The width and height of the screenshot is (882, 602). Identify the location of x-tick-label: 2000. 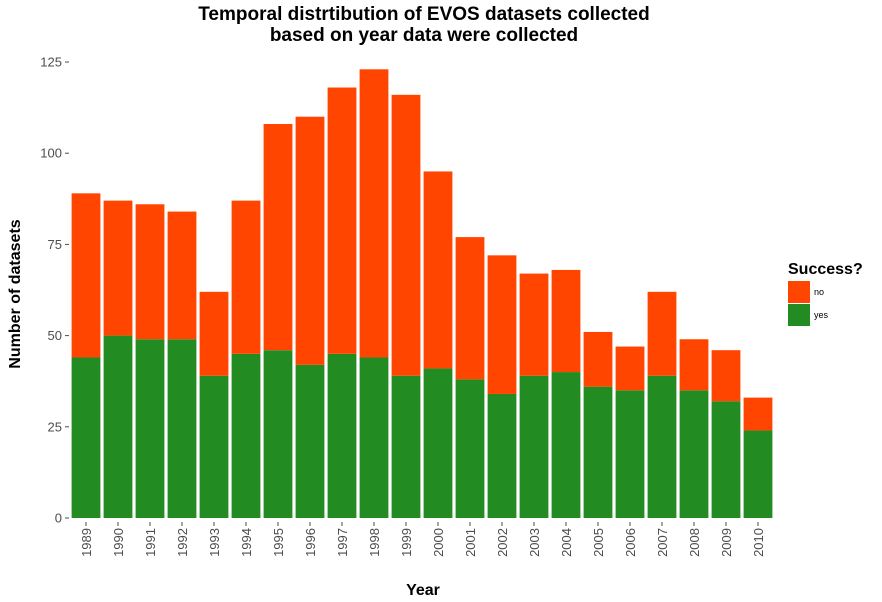
(438, 542).